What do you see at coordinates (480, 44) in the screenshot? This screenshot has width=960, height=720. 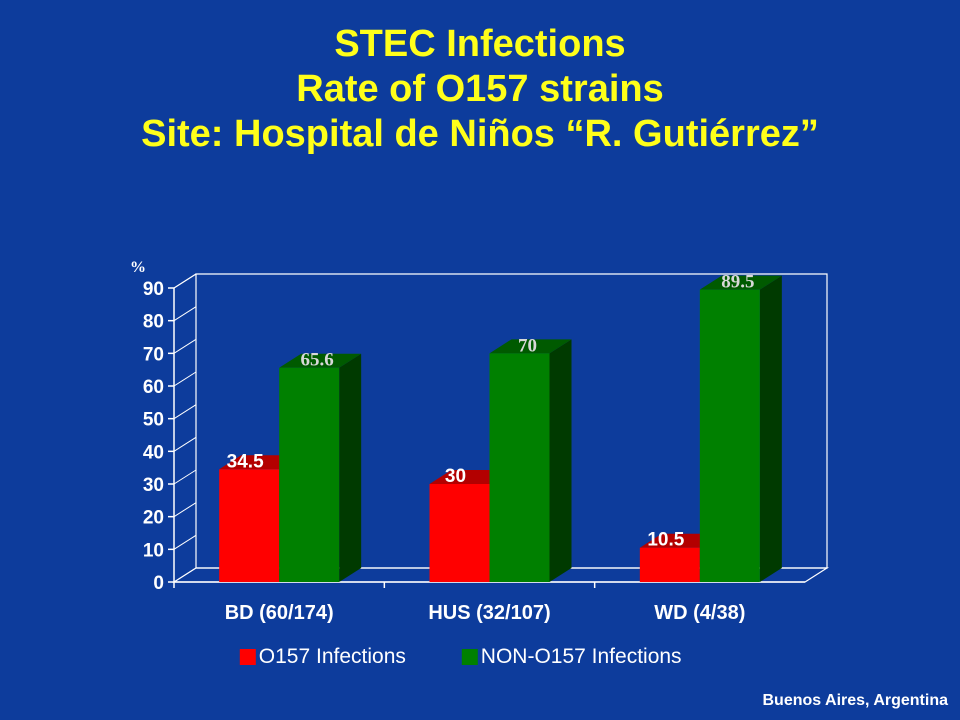 I see `slide-title: STEC Infections` at bounding box center [480, 44].